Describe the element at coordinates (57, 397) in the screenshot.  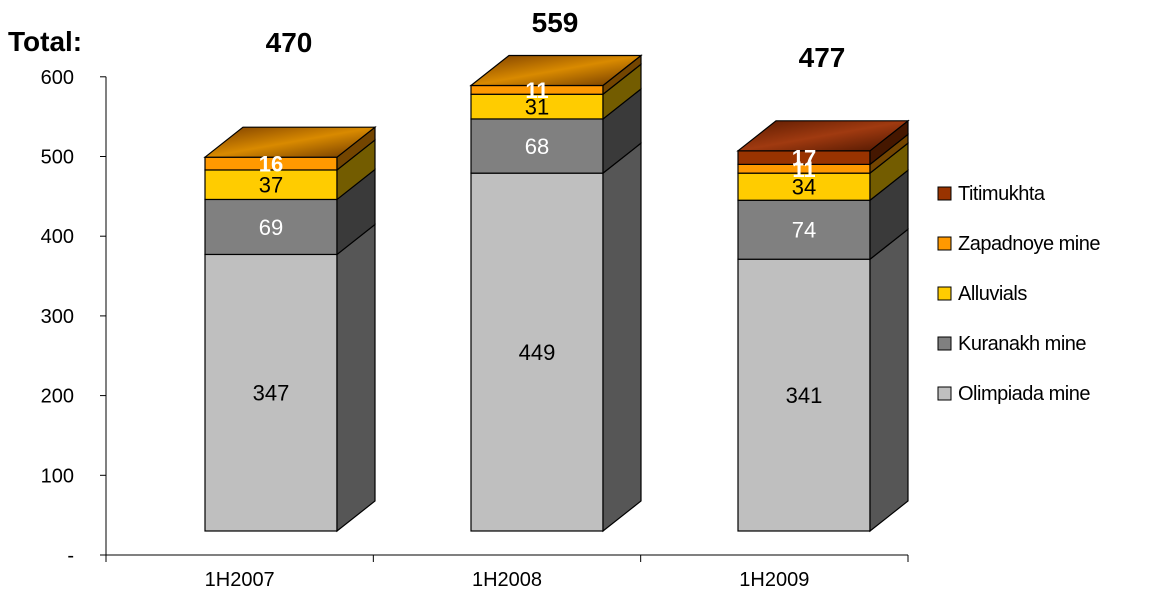
I see `y-tick-label: 200` at that location.